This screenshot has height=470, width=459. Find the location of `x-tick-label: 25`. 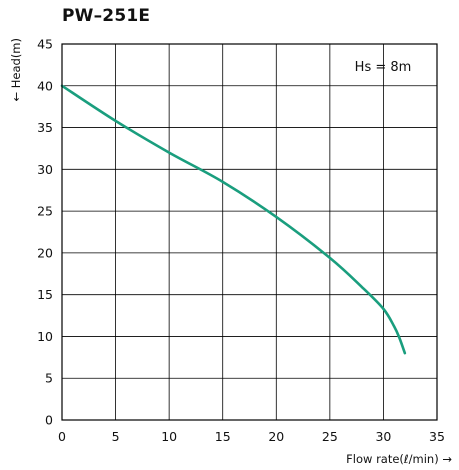

x-tick-label: 25 is located at coordinates (330, 436).